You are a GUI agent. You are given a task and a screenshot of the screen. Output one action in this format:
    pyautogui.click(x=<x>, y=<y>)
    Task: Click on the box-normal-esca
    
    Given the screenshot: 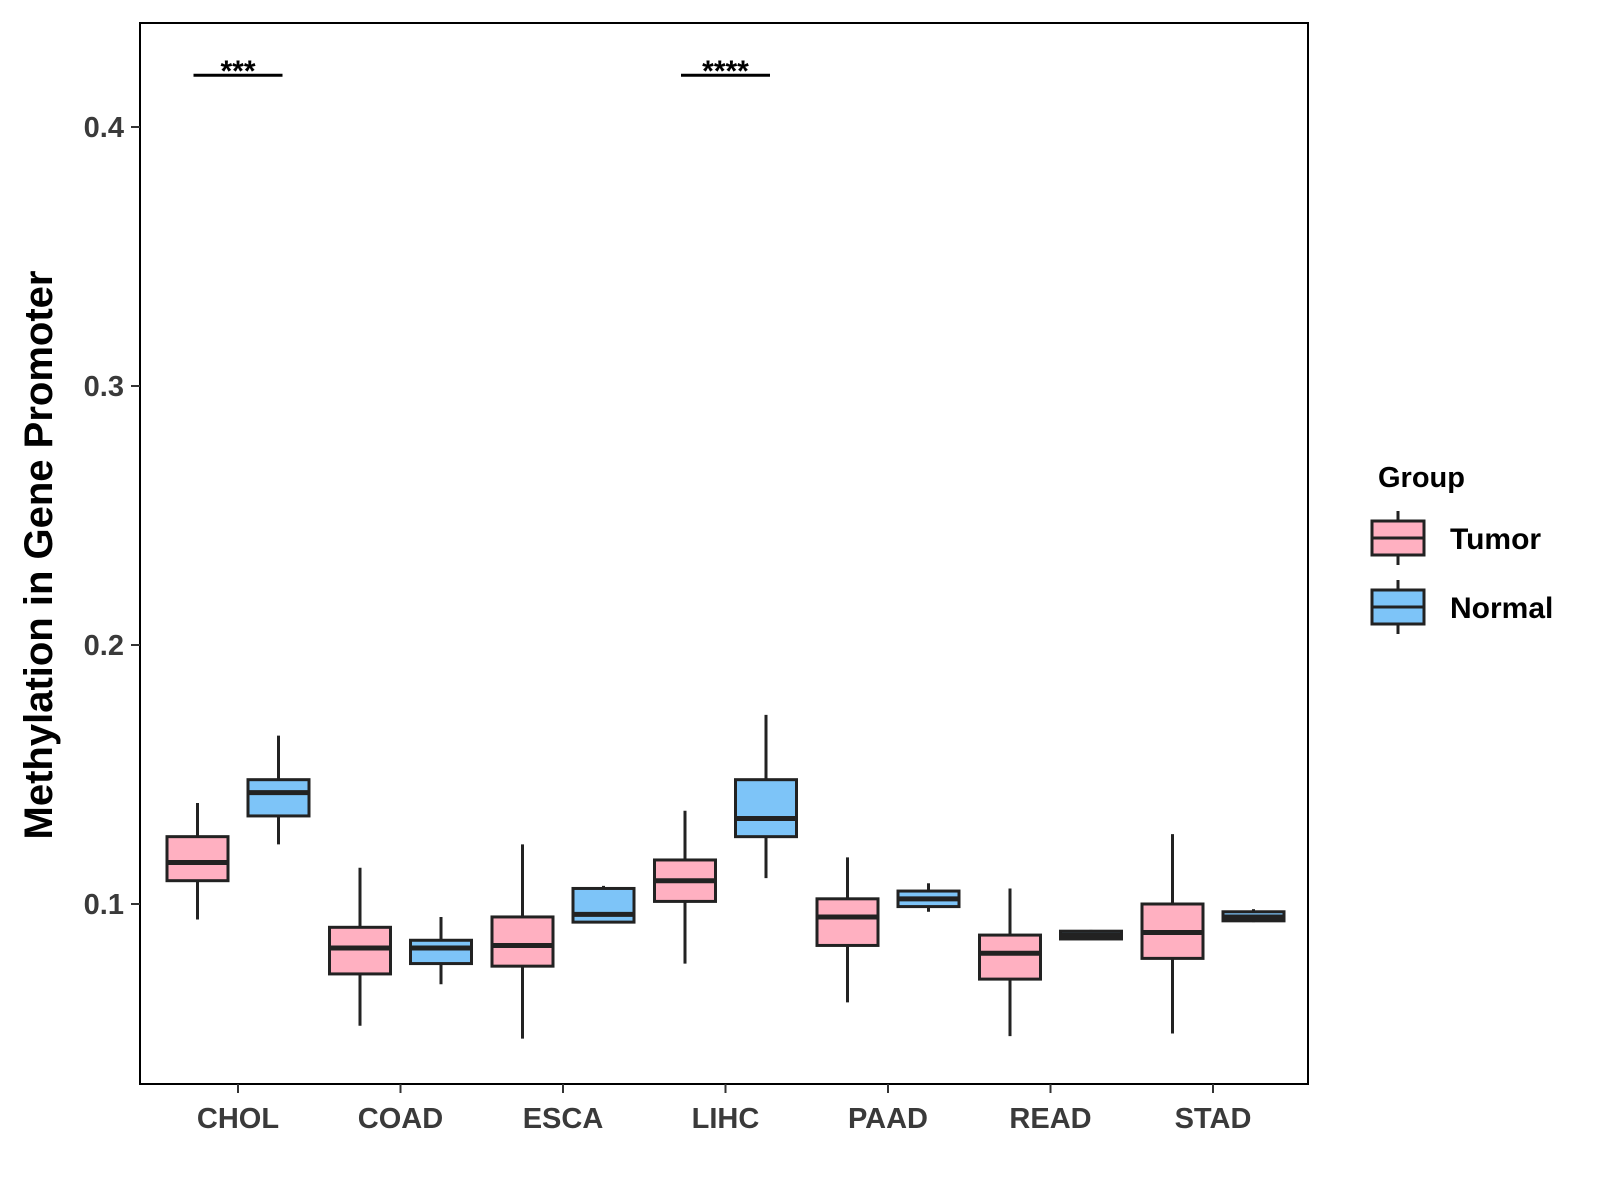 What is the action you would take?
    pyautogui.click(x=603, y=904)
    